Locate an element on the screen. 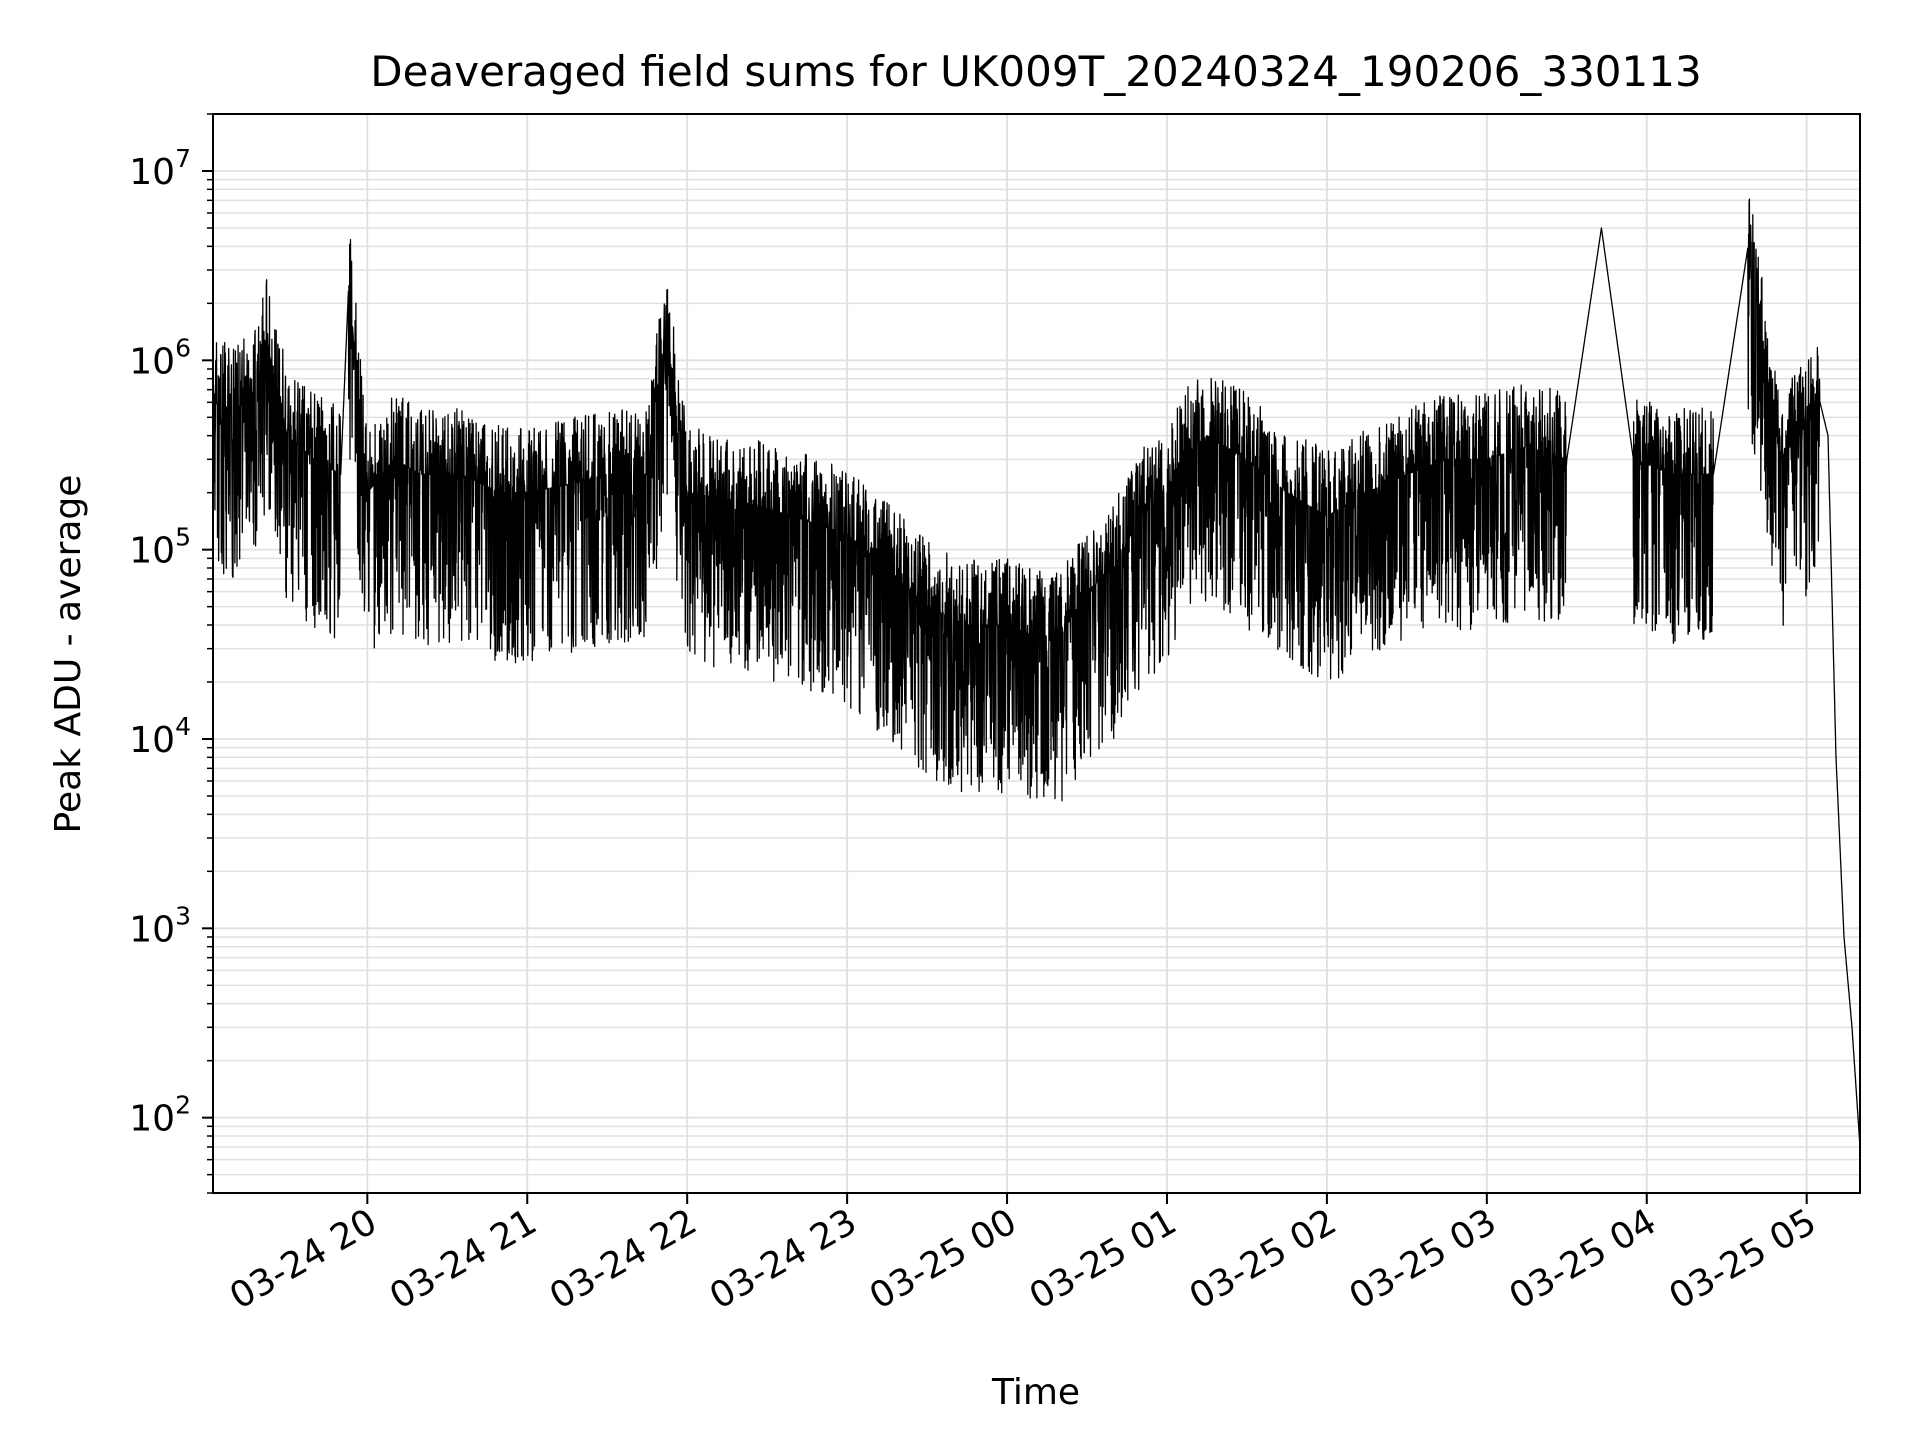 This screenshot has height=1444, width=1920. y-tick-label: 10³ is located at coordinates (160, 925).